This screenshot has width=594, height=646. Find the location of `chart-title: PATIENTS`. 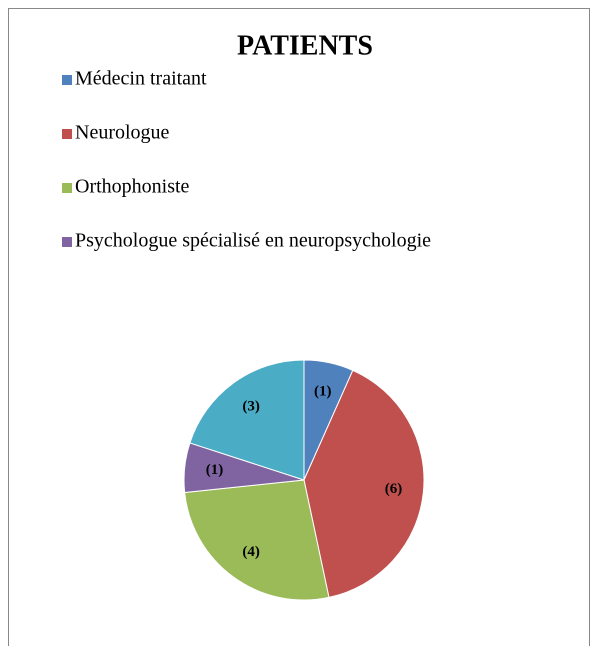

chart-title: PATIENTS is located at coordinates (305, 45).